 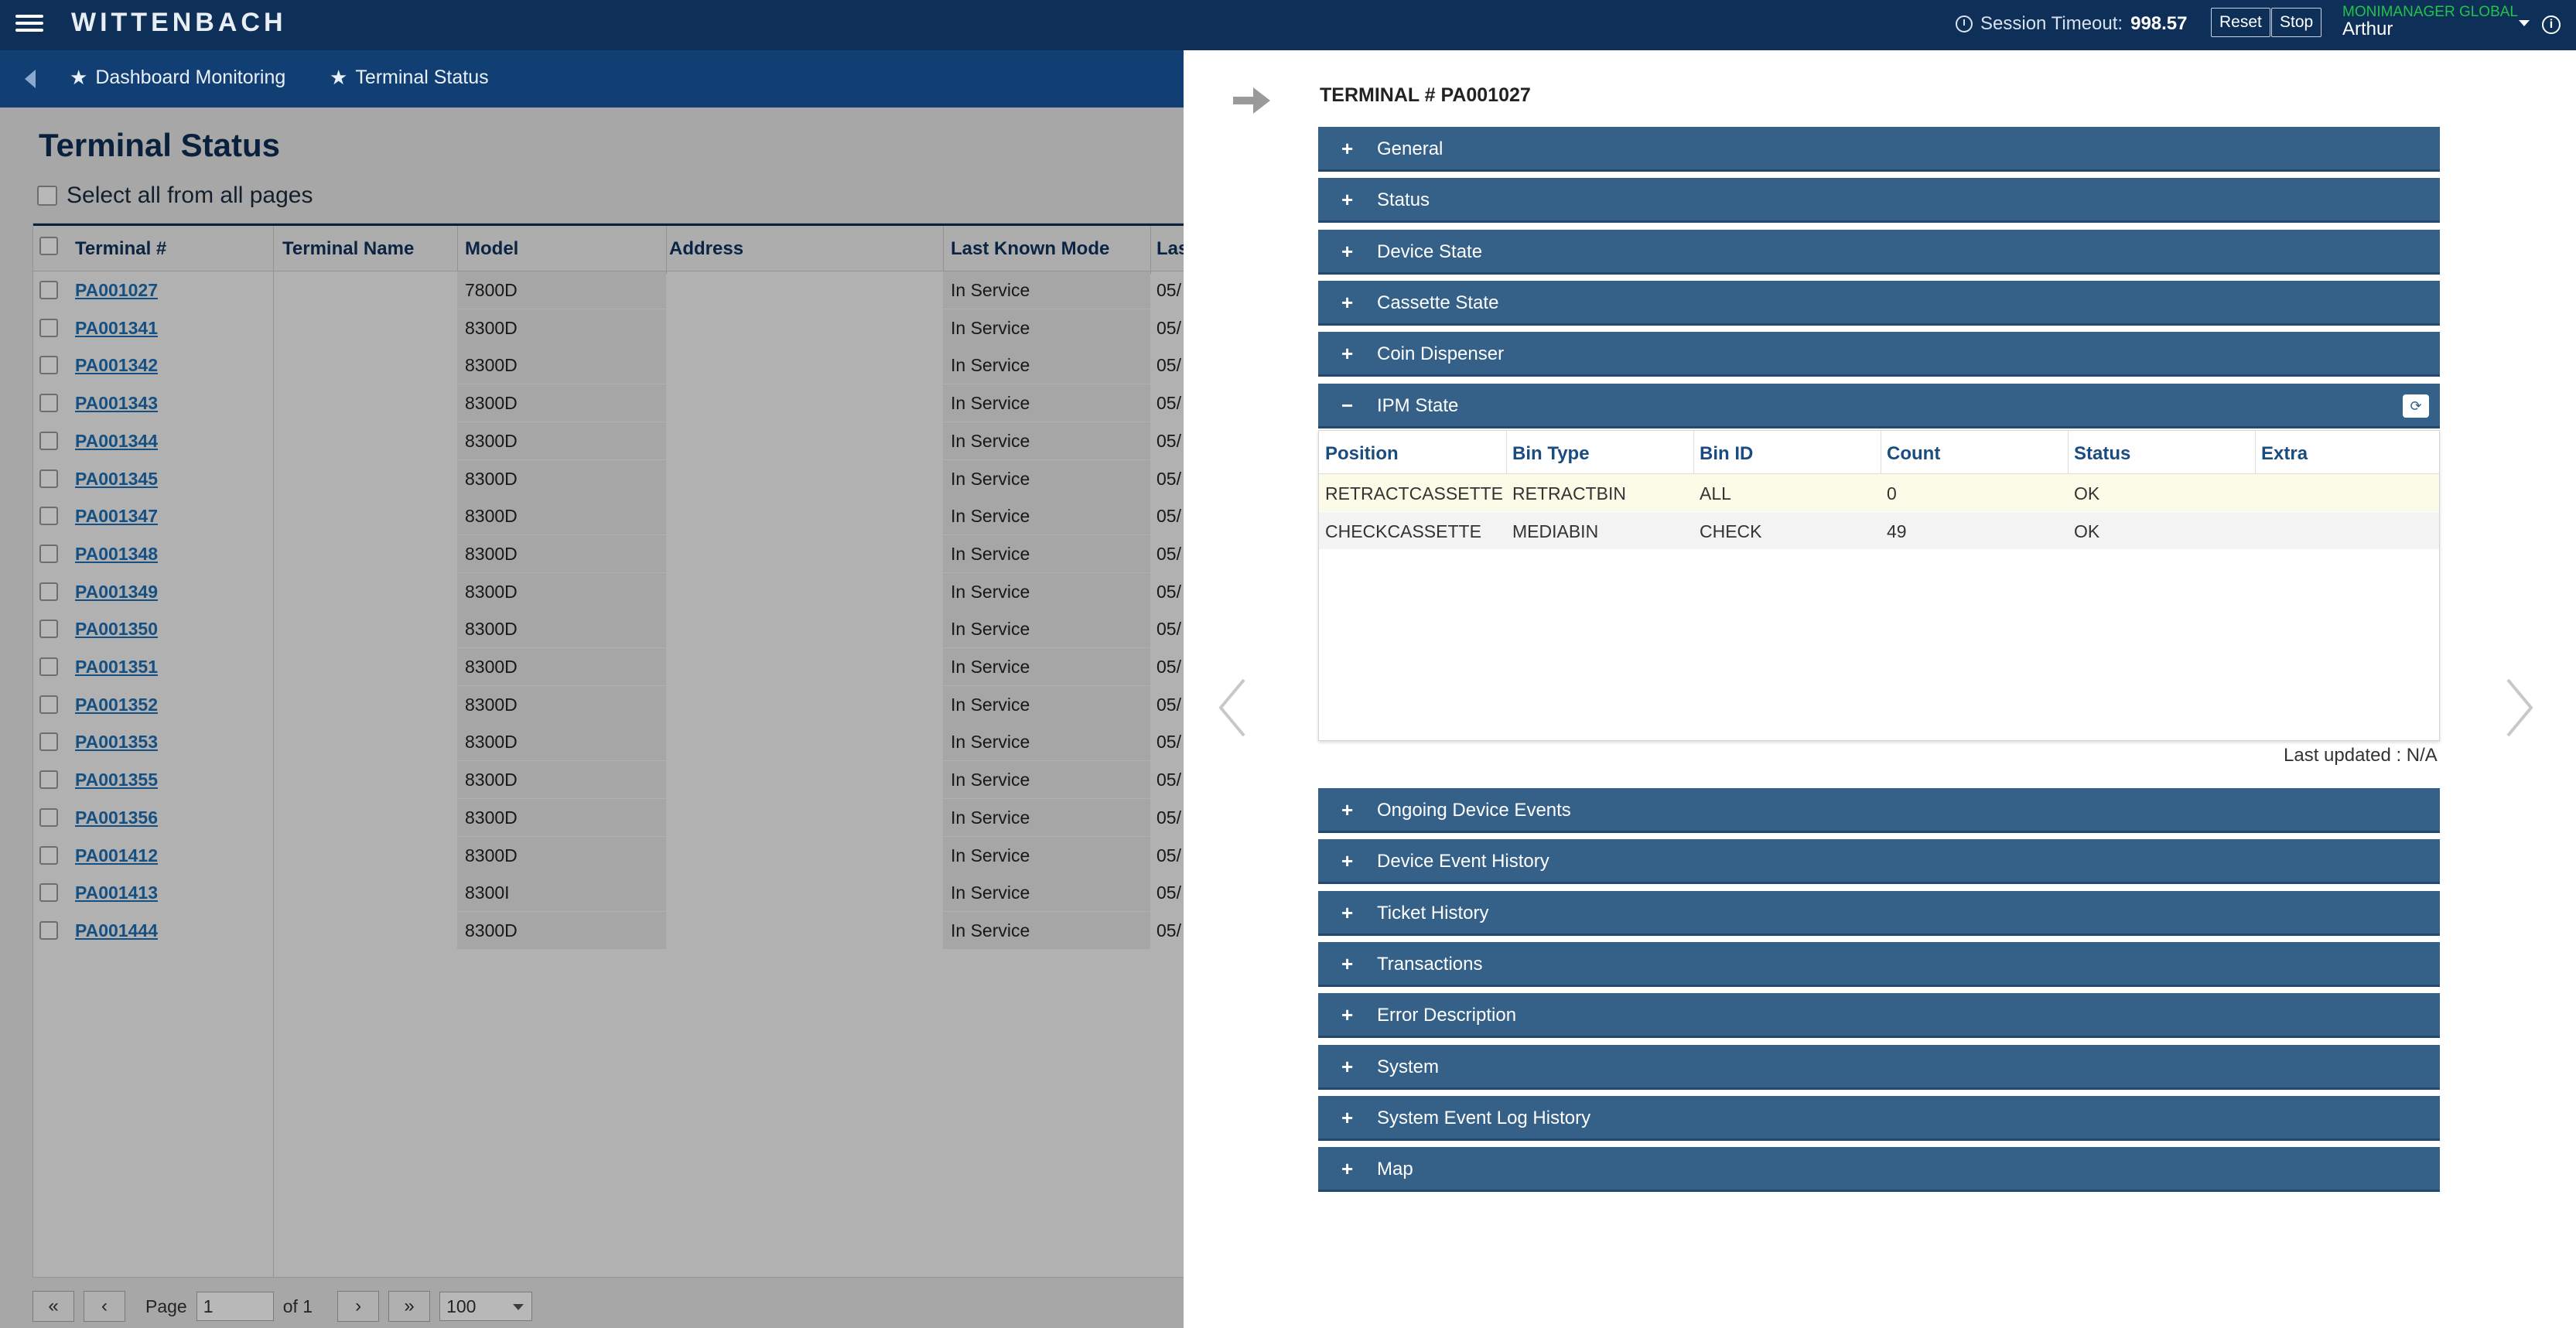 I want to click on column-terminal-name: Terminal Name, so click(x=348, y=248).